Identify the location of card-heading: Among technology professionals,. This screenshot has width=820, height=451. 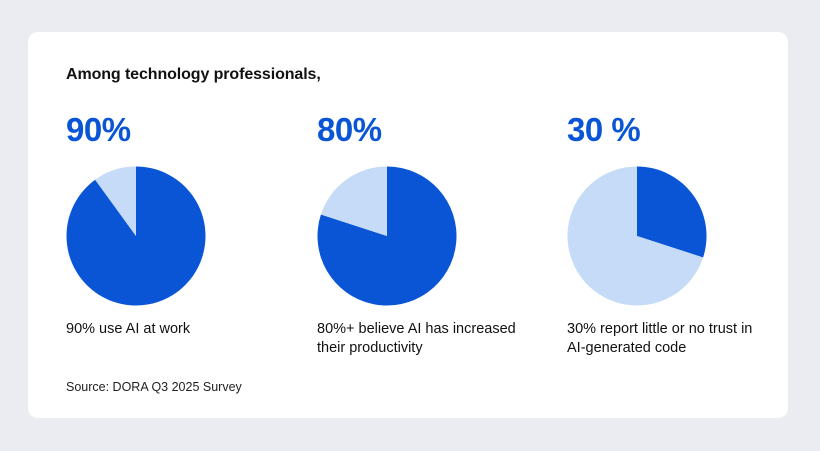
(193, 74).